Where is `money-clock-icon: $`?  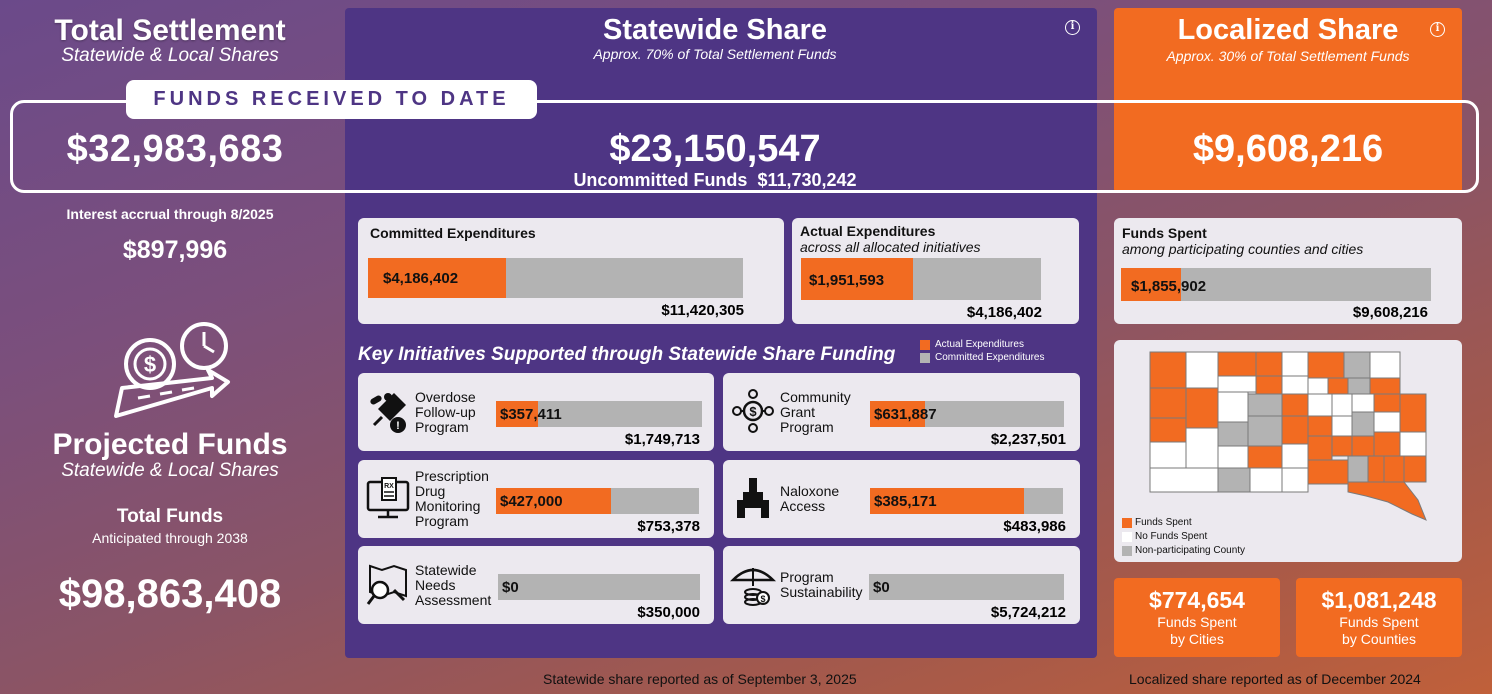
money-clock-icon: $ is located at coordinates (172, 370).